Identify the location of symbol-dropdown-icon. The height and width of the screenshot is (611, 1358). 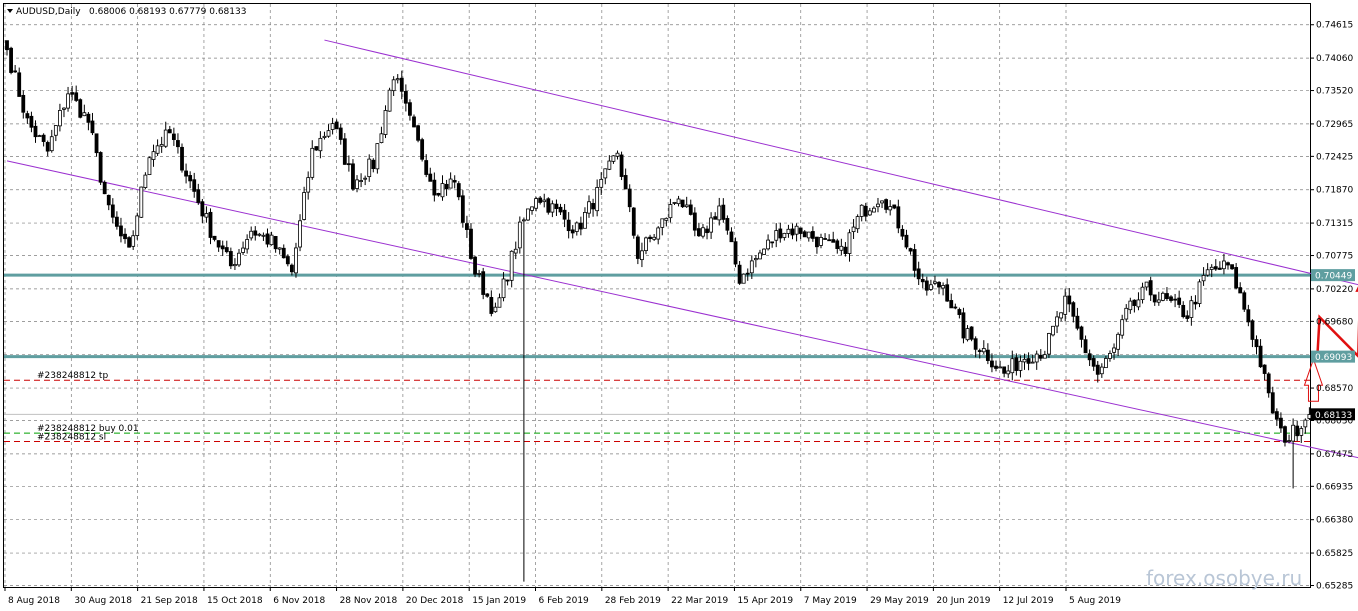
(10, 11).